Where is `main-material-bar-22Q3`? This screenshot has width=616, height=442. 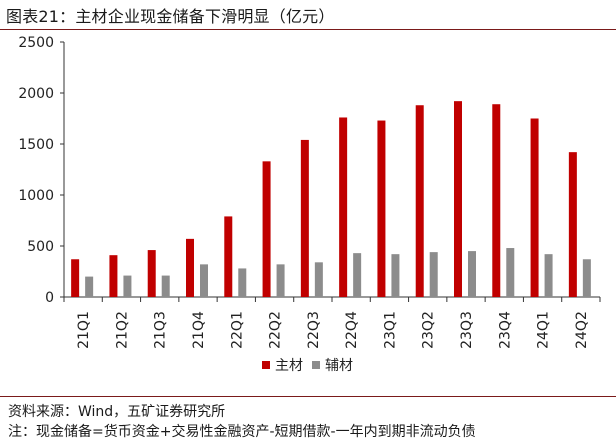
main-material-bar-22Q3 is located at coordinates (304, 218).